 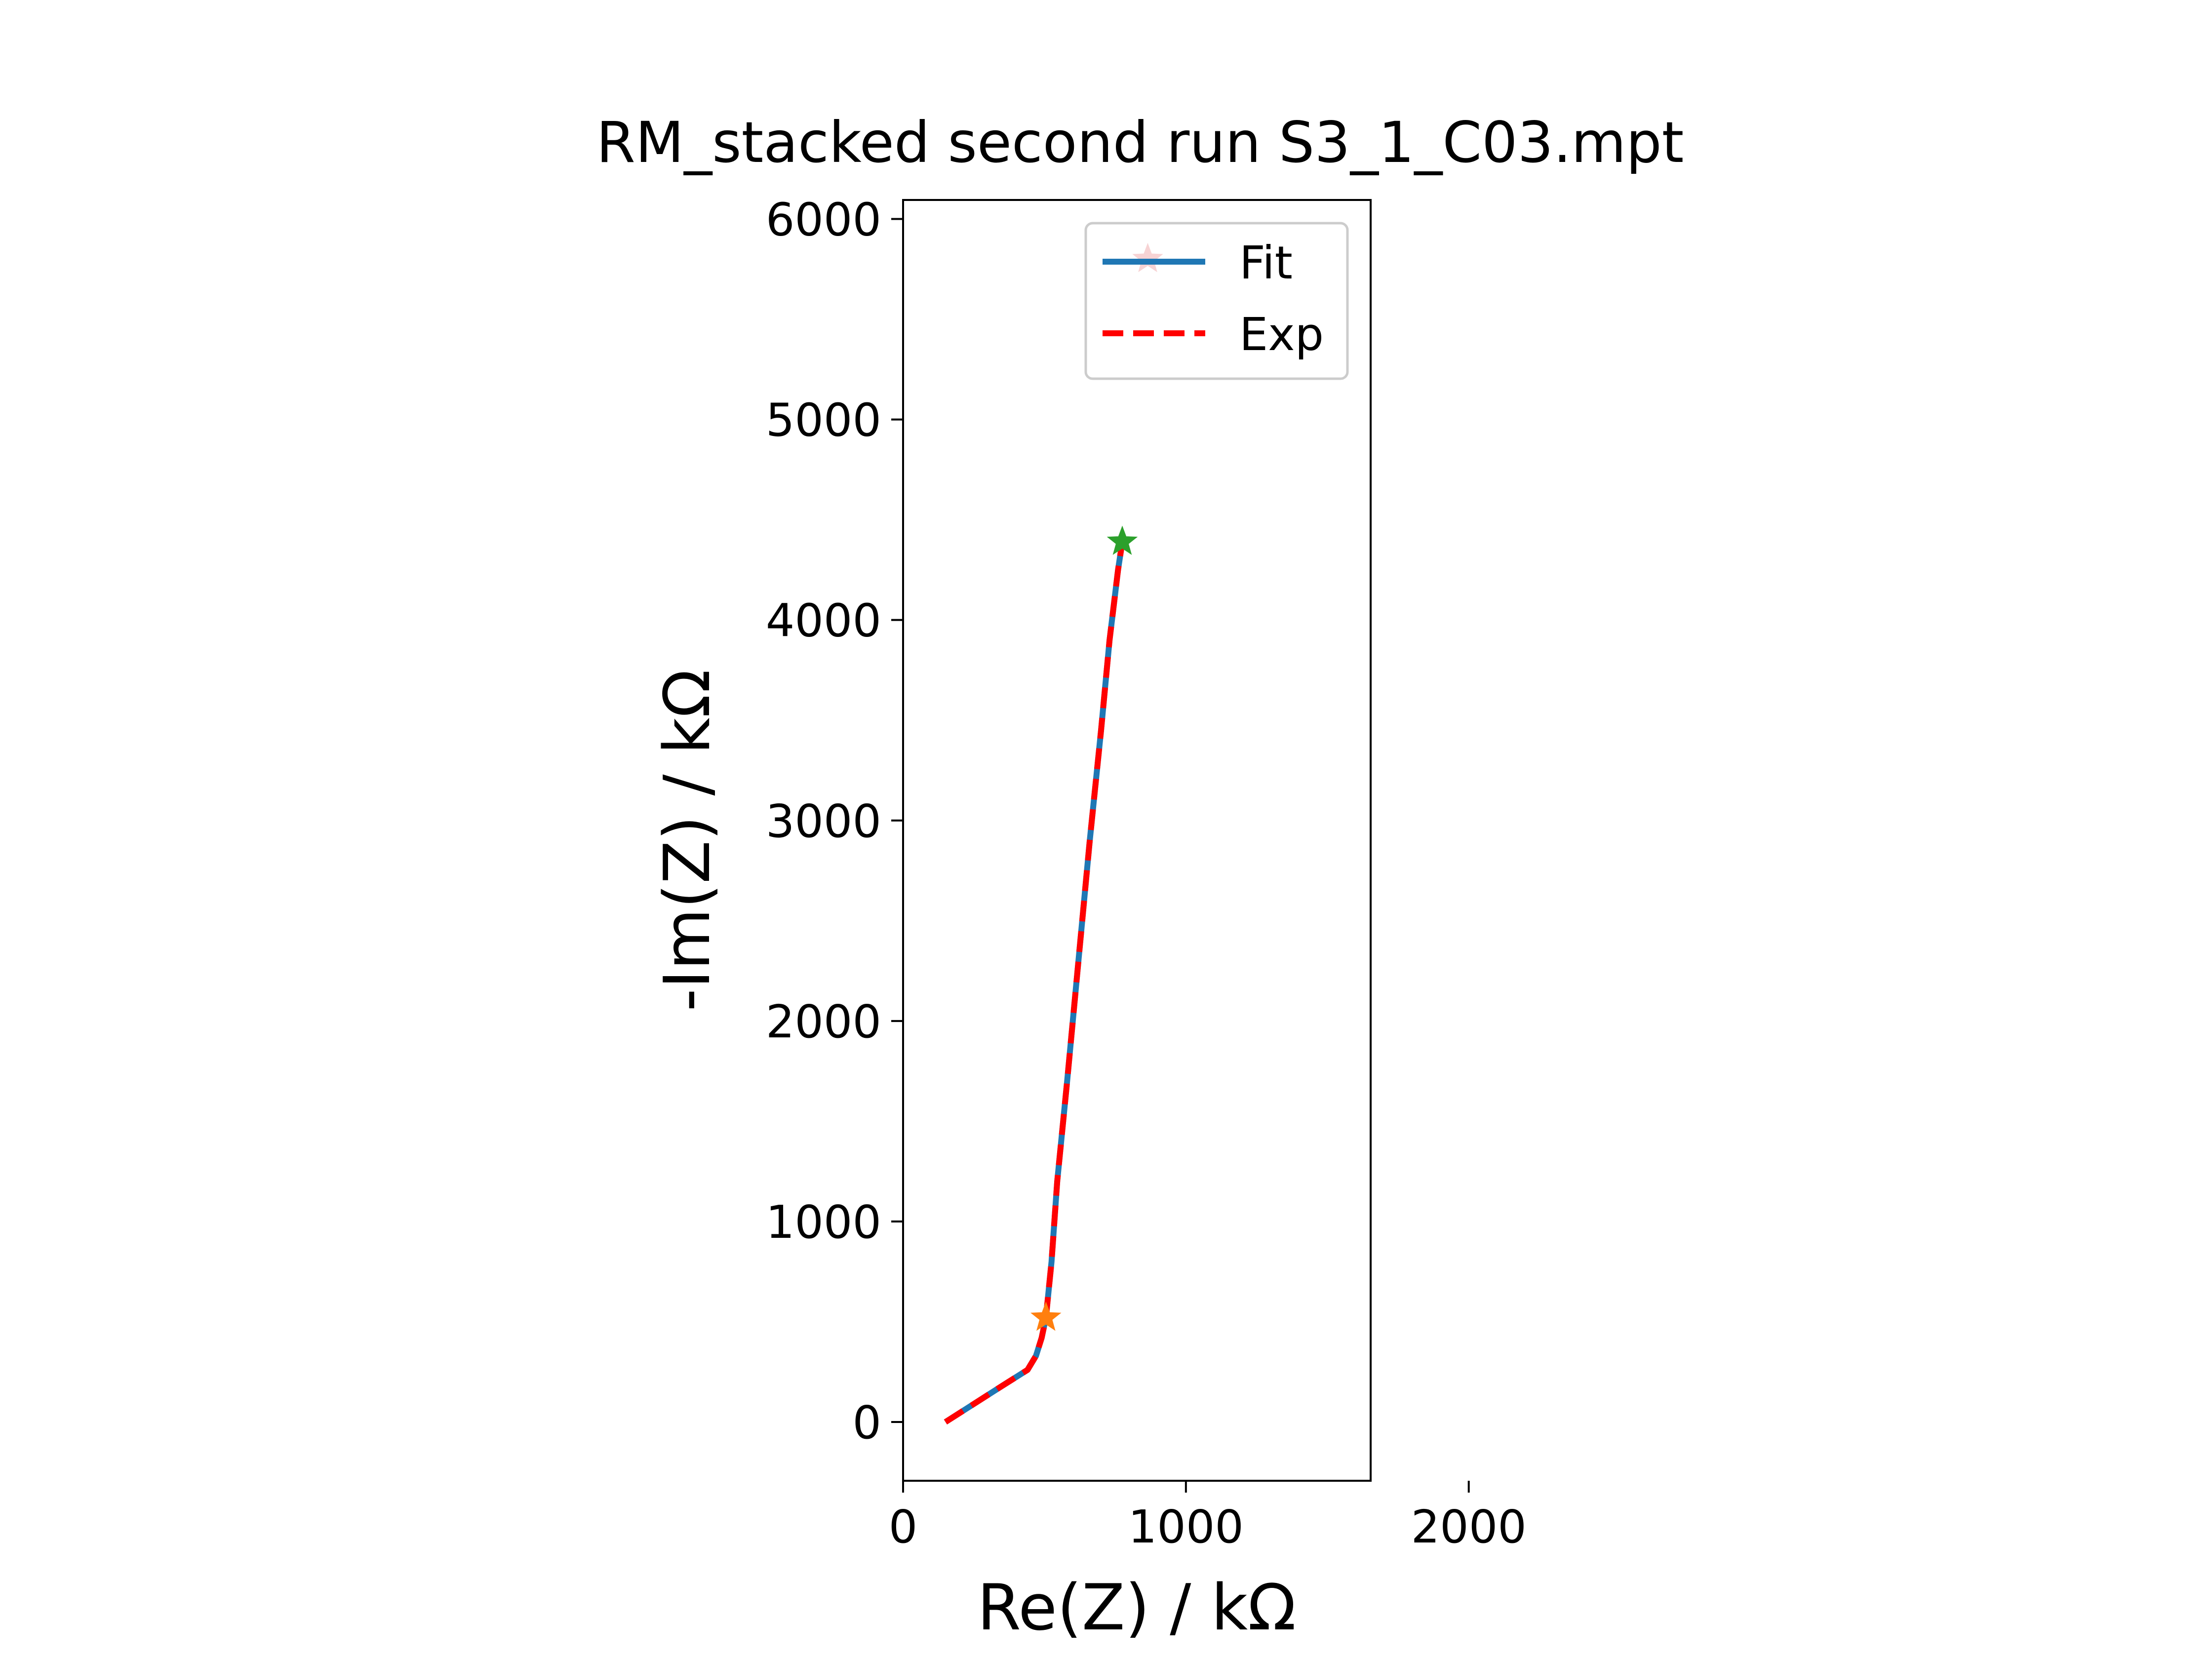 I want to click on y-tick-label: 0, so click(x=867, y=1422).